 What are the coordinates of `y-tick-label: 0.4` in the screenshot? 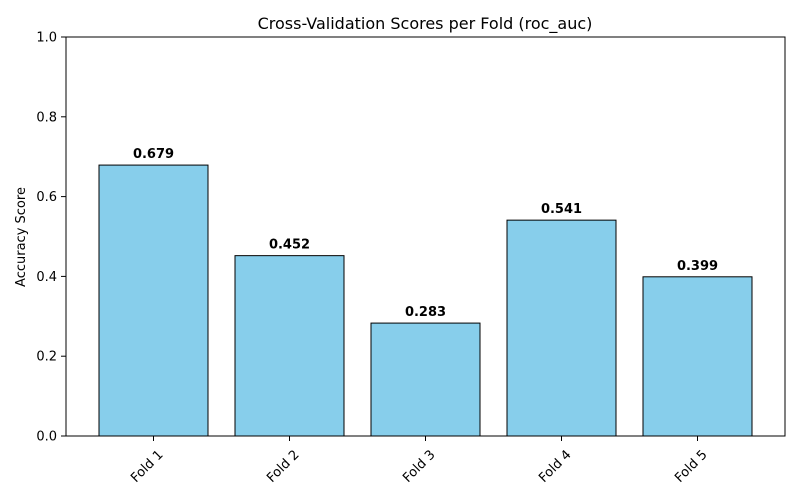 It's located at (46, 277).